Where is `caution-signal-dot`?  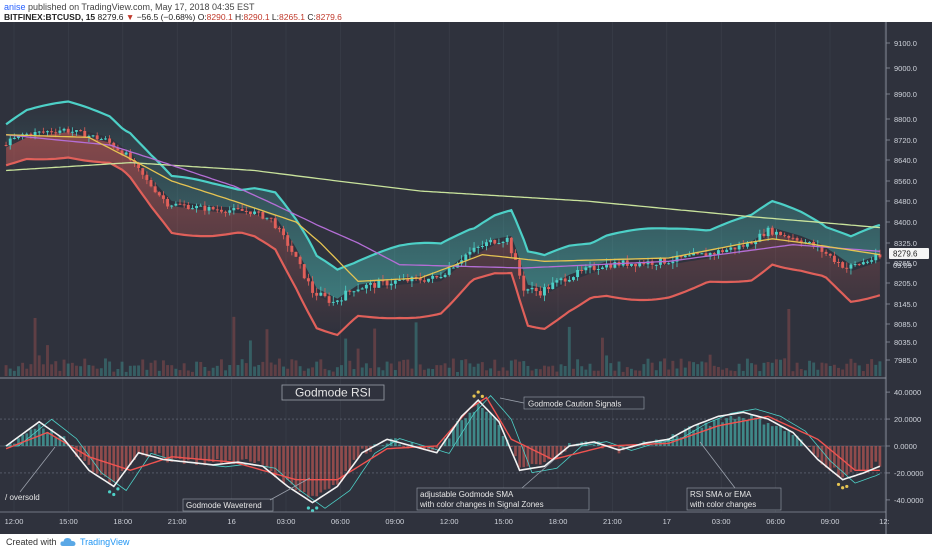
caution-signal-dot is located at coordinates (110, 492).